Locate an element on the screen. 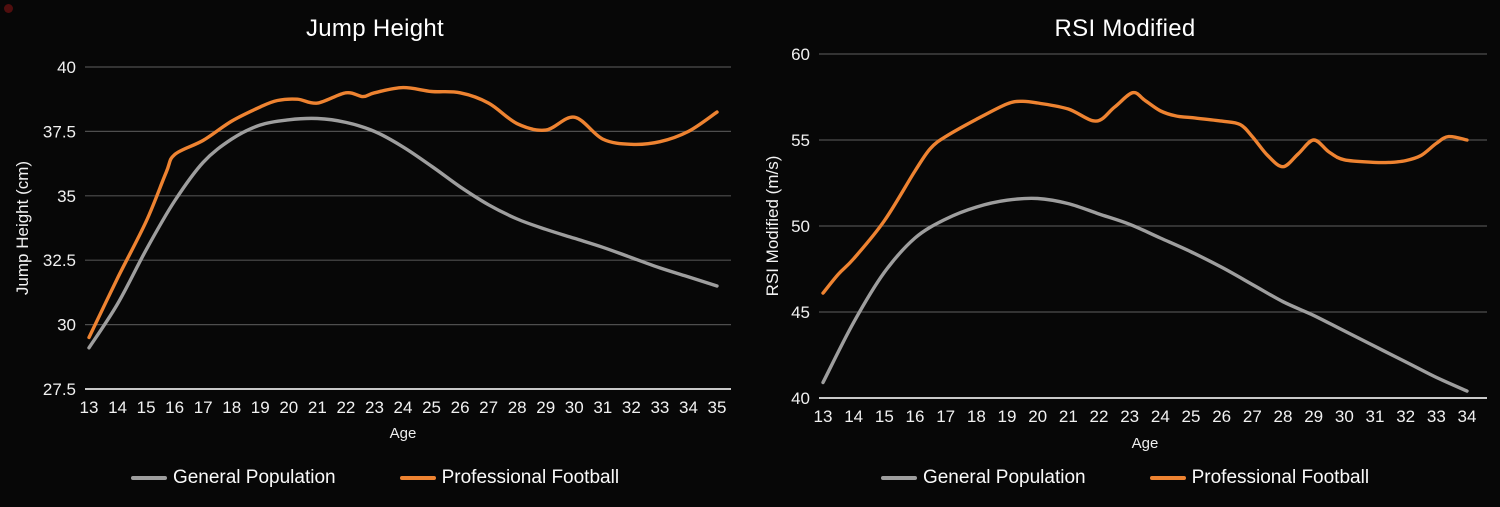 The height and width of the screenshot is (507, 1500). y-tick-label: 50 is located at coordinates (800, 226).